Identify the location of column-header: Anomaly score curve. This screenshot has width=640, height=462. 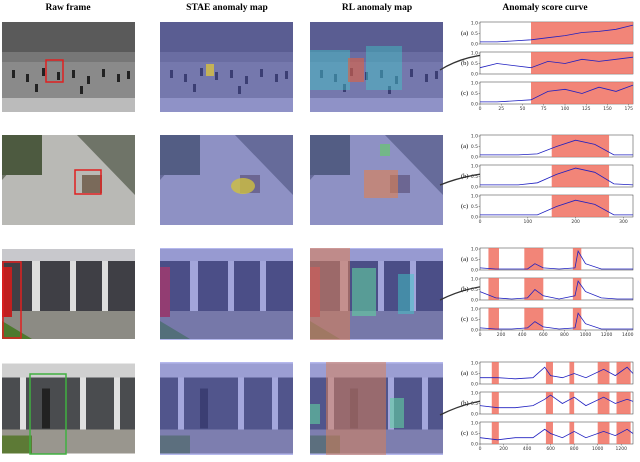
(544, 8).